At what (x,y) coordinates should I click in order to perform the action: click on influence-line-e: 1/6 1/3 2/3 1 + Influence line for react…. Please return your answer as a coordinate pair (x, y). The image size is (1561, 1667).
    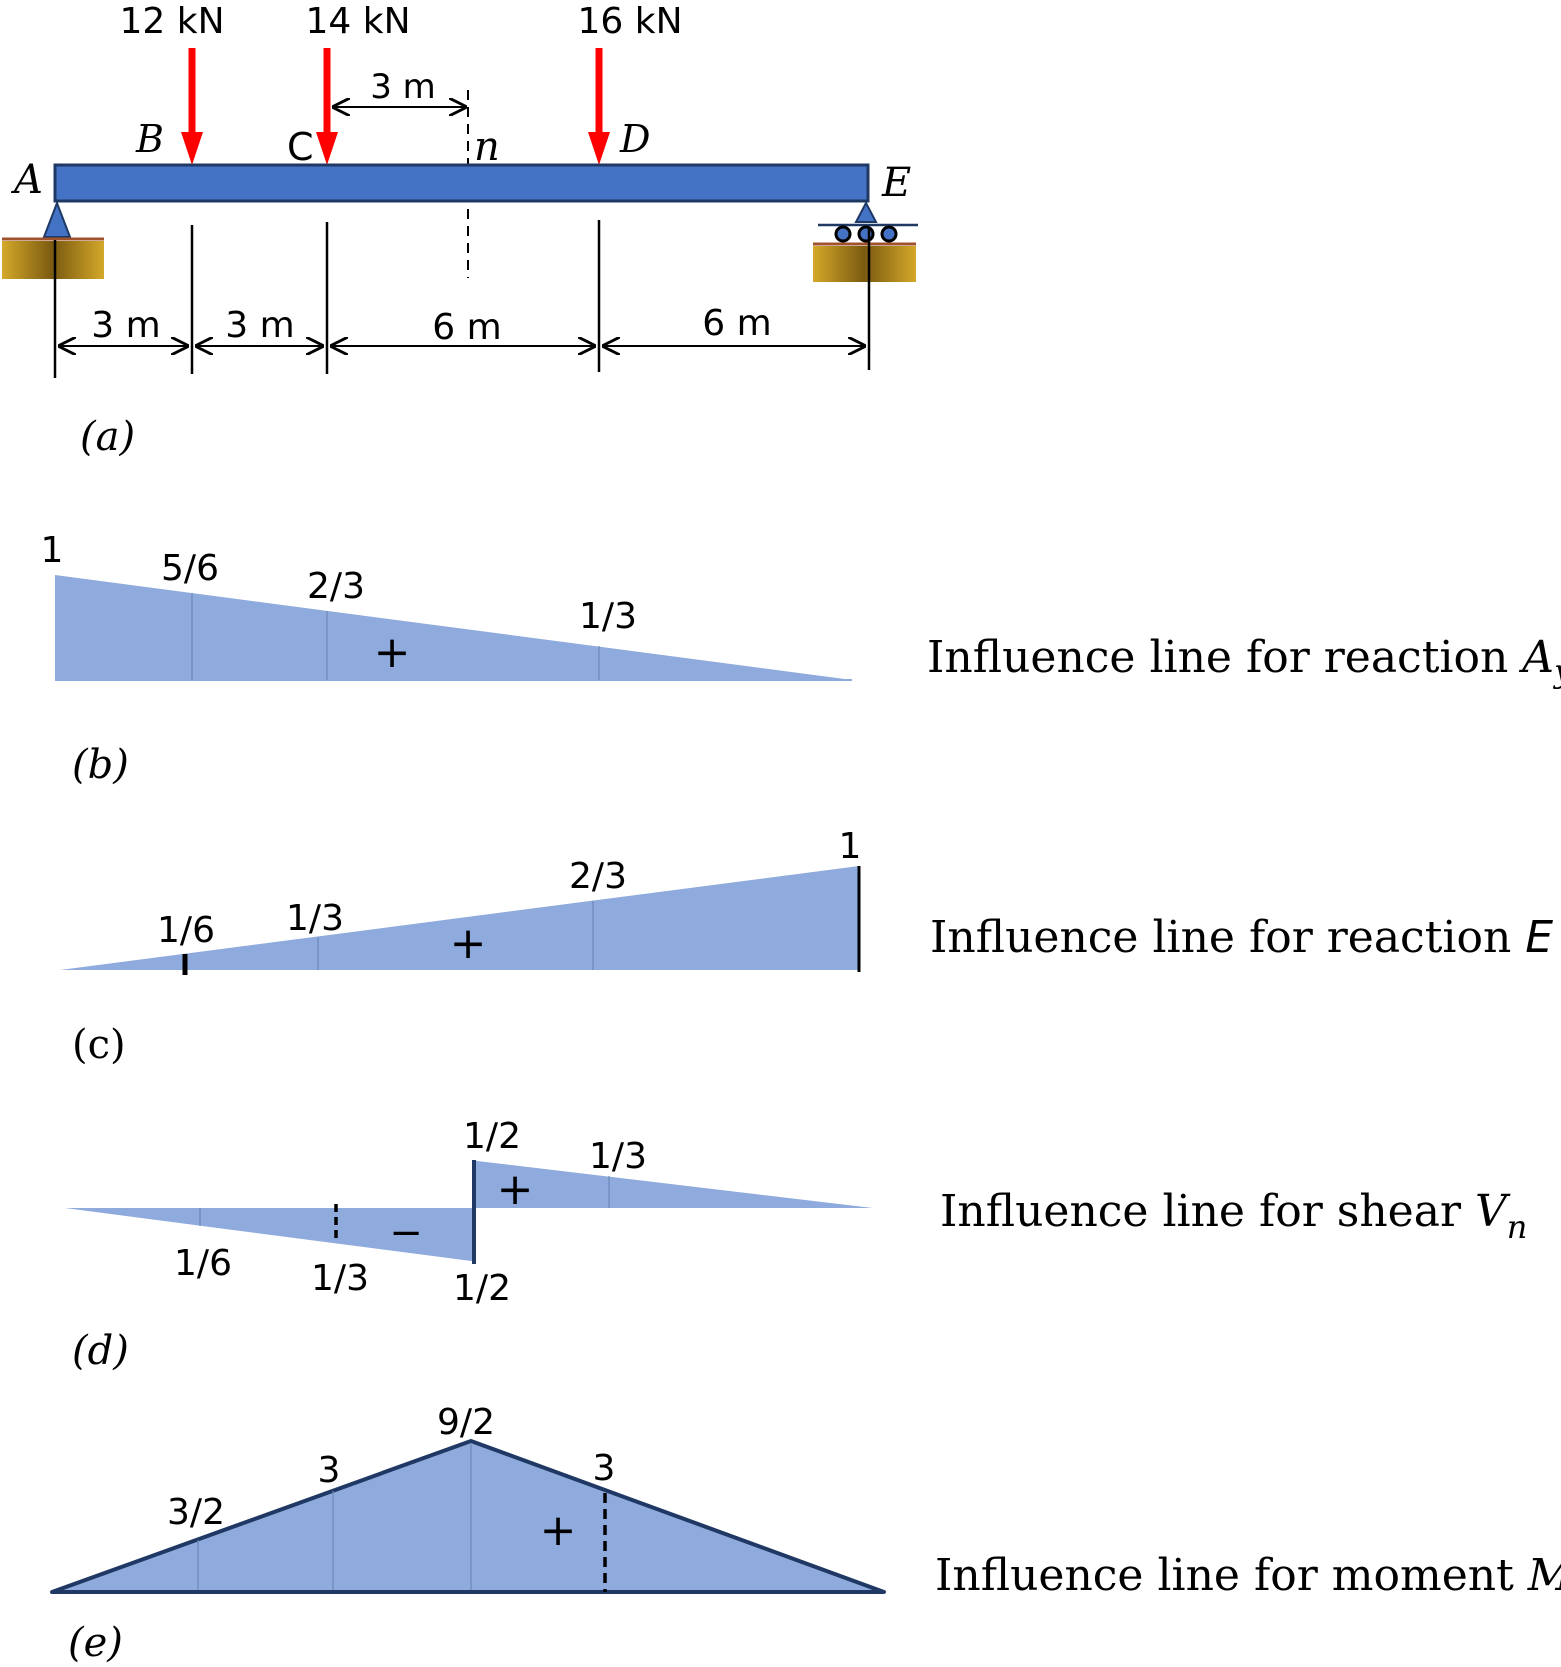
    Looking at the image, I should click on (806, 947).